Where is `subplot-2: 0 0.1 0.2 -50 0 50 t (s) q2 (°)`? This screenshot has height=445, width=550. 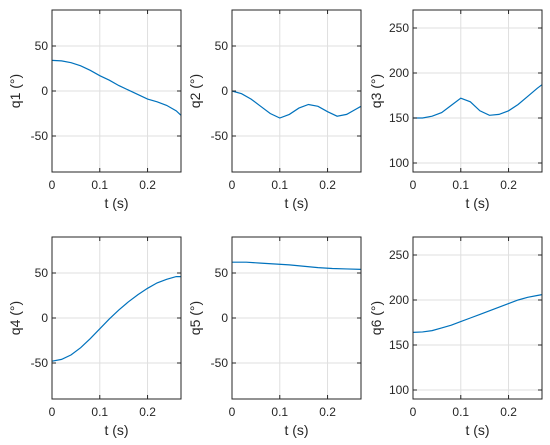 subplot-2: 0 0.1 0.2 -50 0 50 t (s) q2 (°) is located at coordinates (274, 110).